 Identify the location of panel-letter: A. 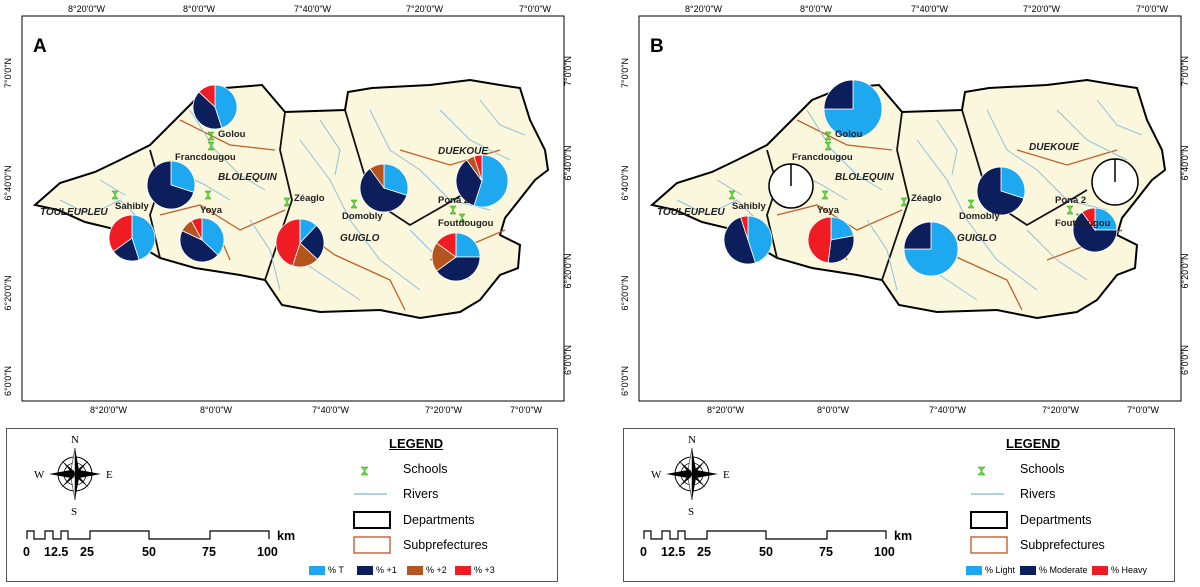
(40, 46).